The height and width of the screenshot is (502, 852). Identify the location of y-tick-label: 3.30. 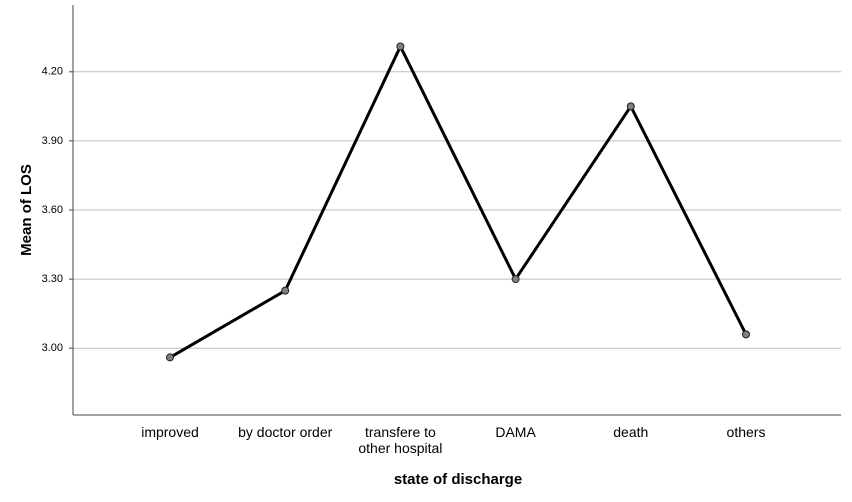
(52, 279).